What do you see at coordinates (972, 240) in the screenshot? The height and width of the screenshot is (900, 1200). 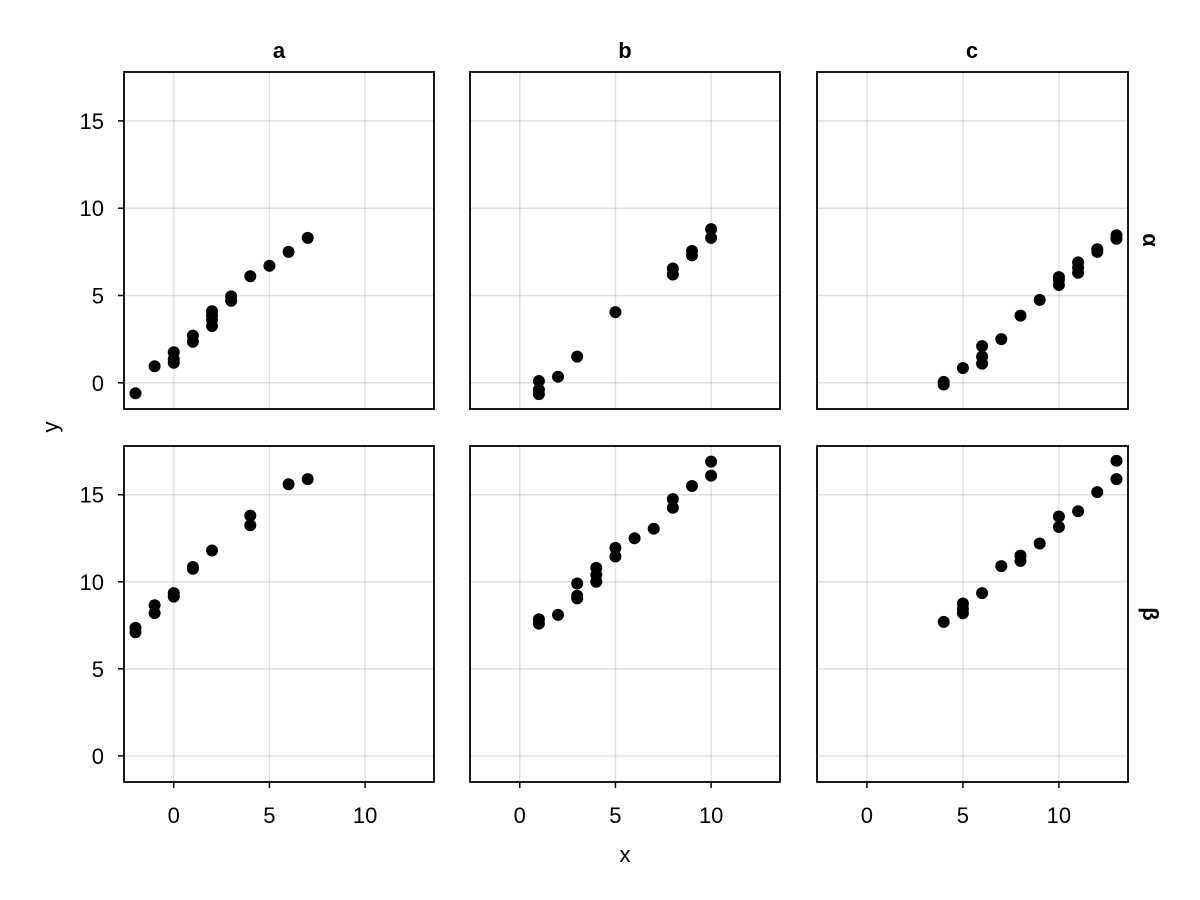 I see `panel-frame-r0c2` at bounding box center [972, 240].